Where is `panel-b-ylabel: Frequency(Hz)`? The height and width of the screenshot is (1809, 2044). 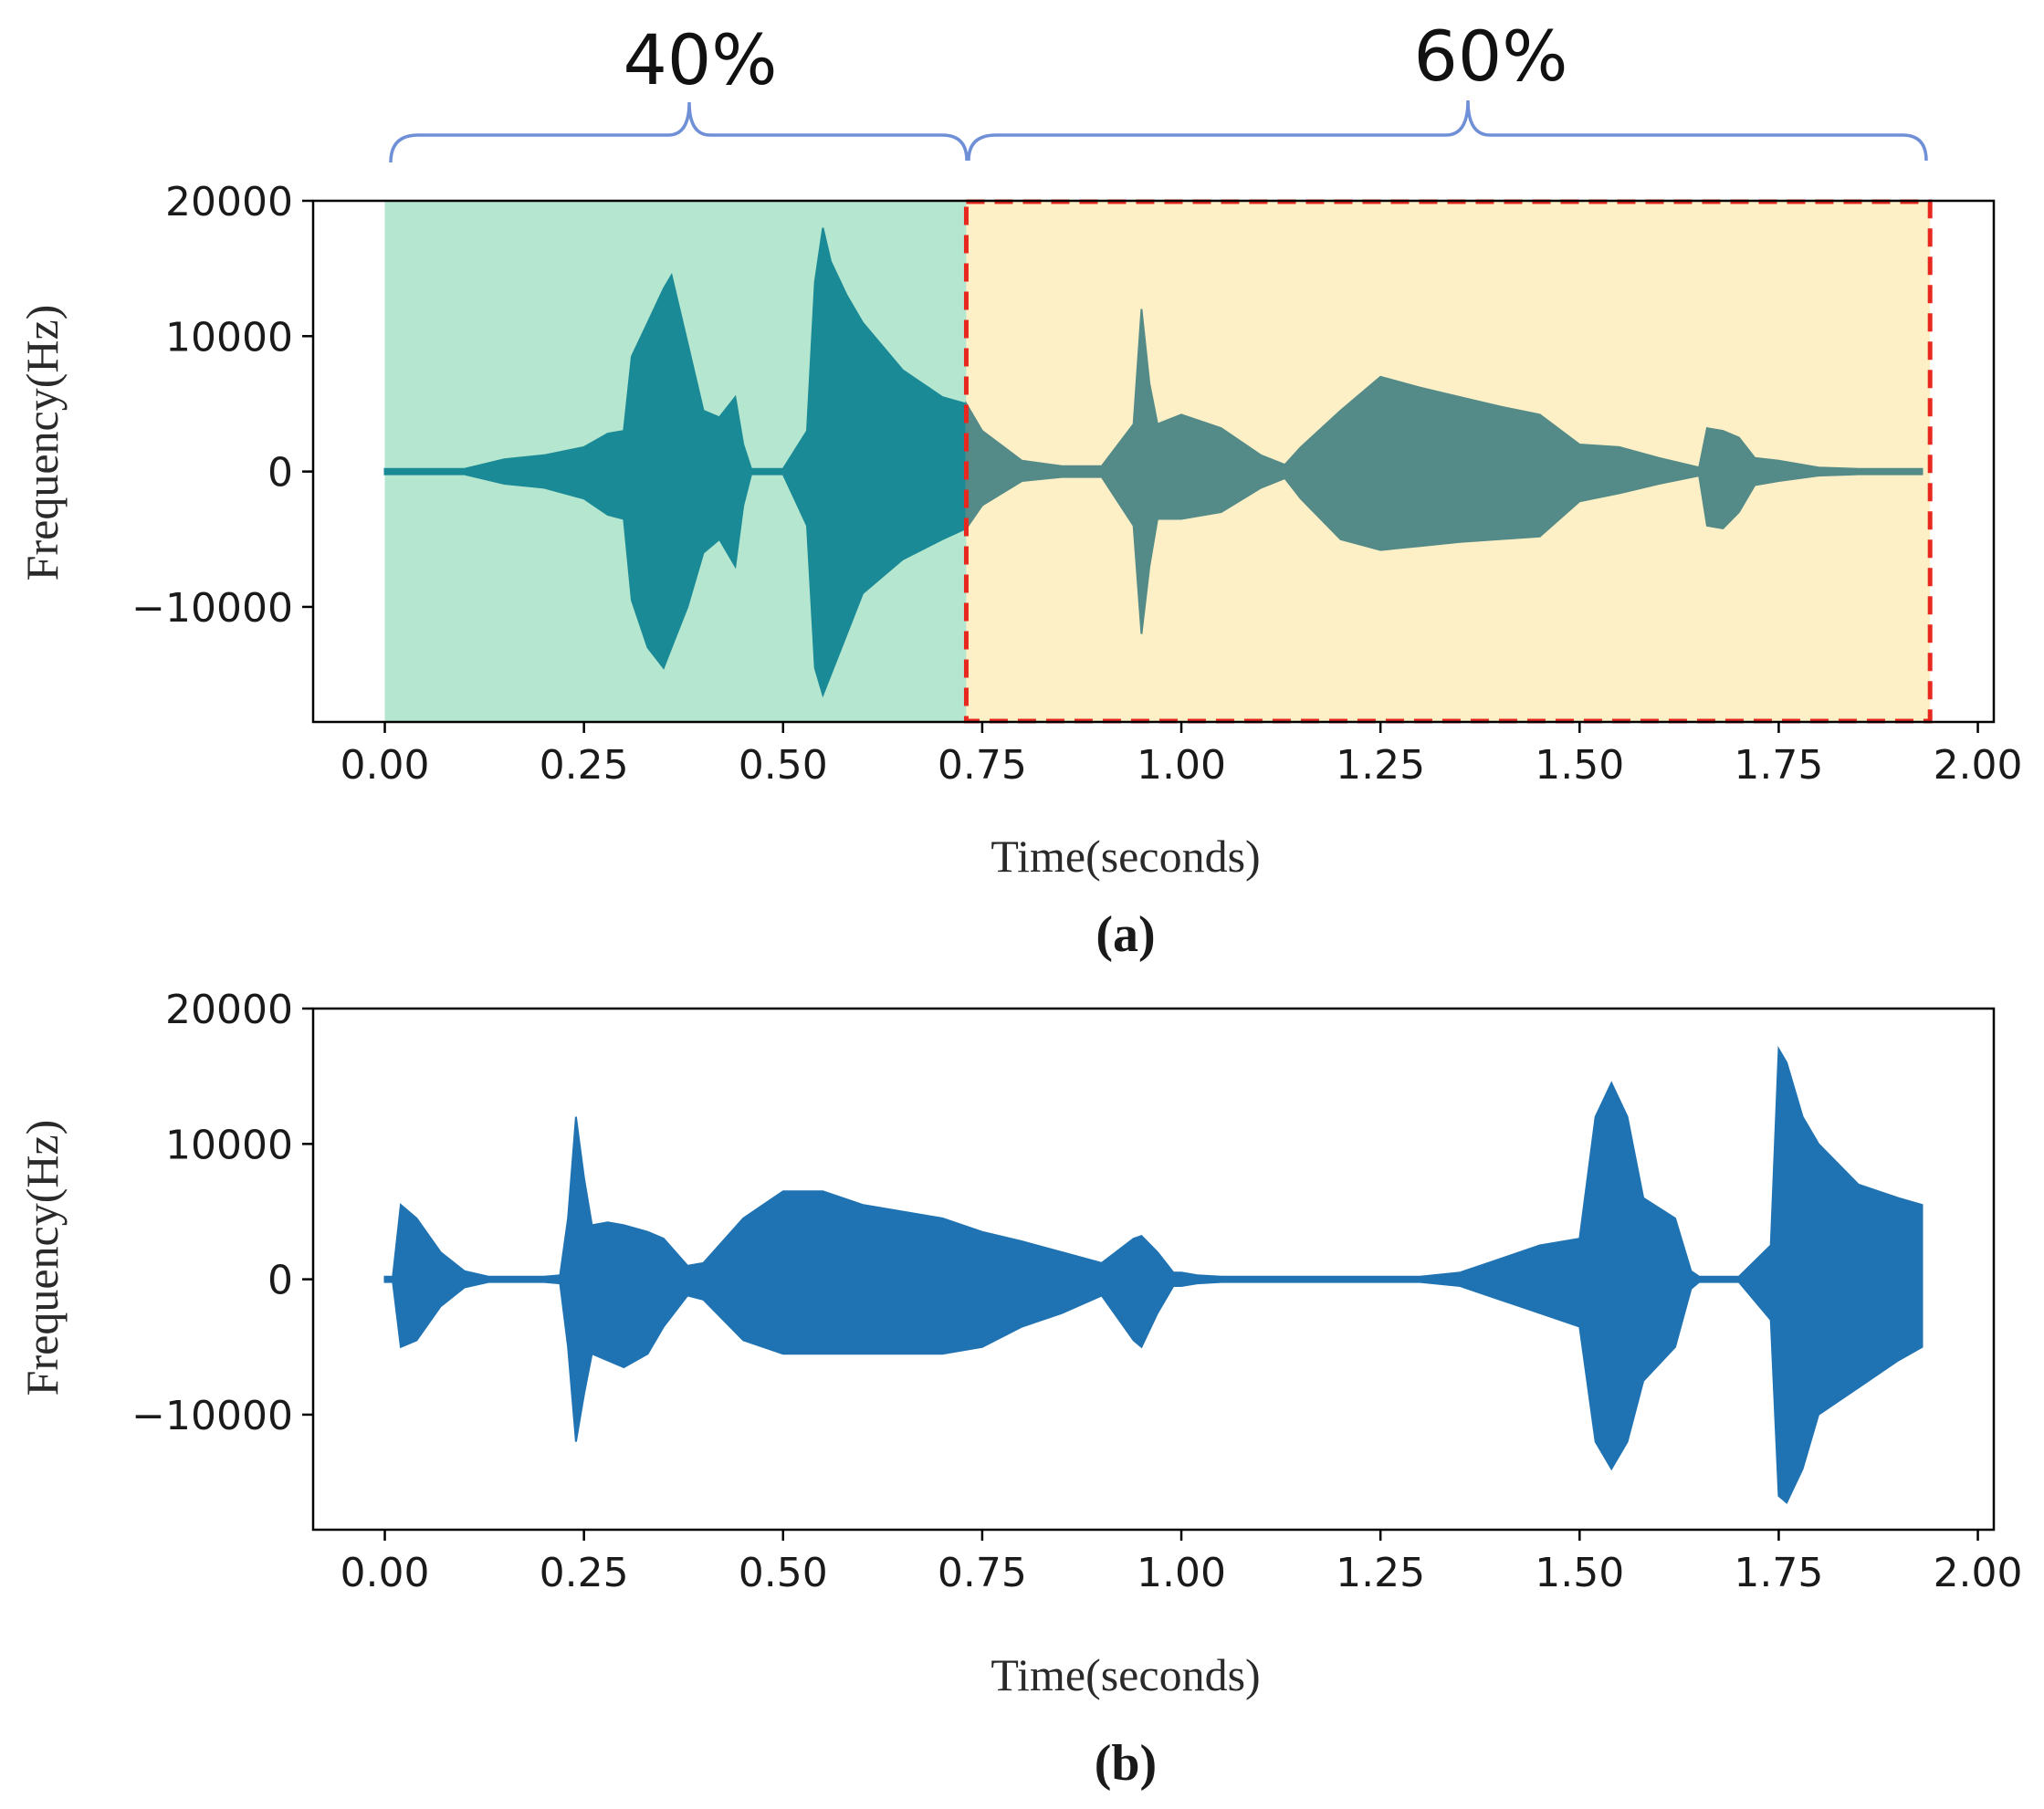
panel-b-ylabel: Frequency(Hz) is located at coordinates (42, 1258).